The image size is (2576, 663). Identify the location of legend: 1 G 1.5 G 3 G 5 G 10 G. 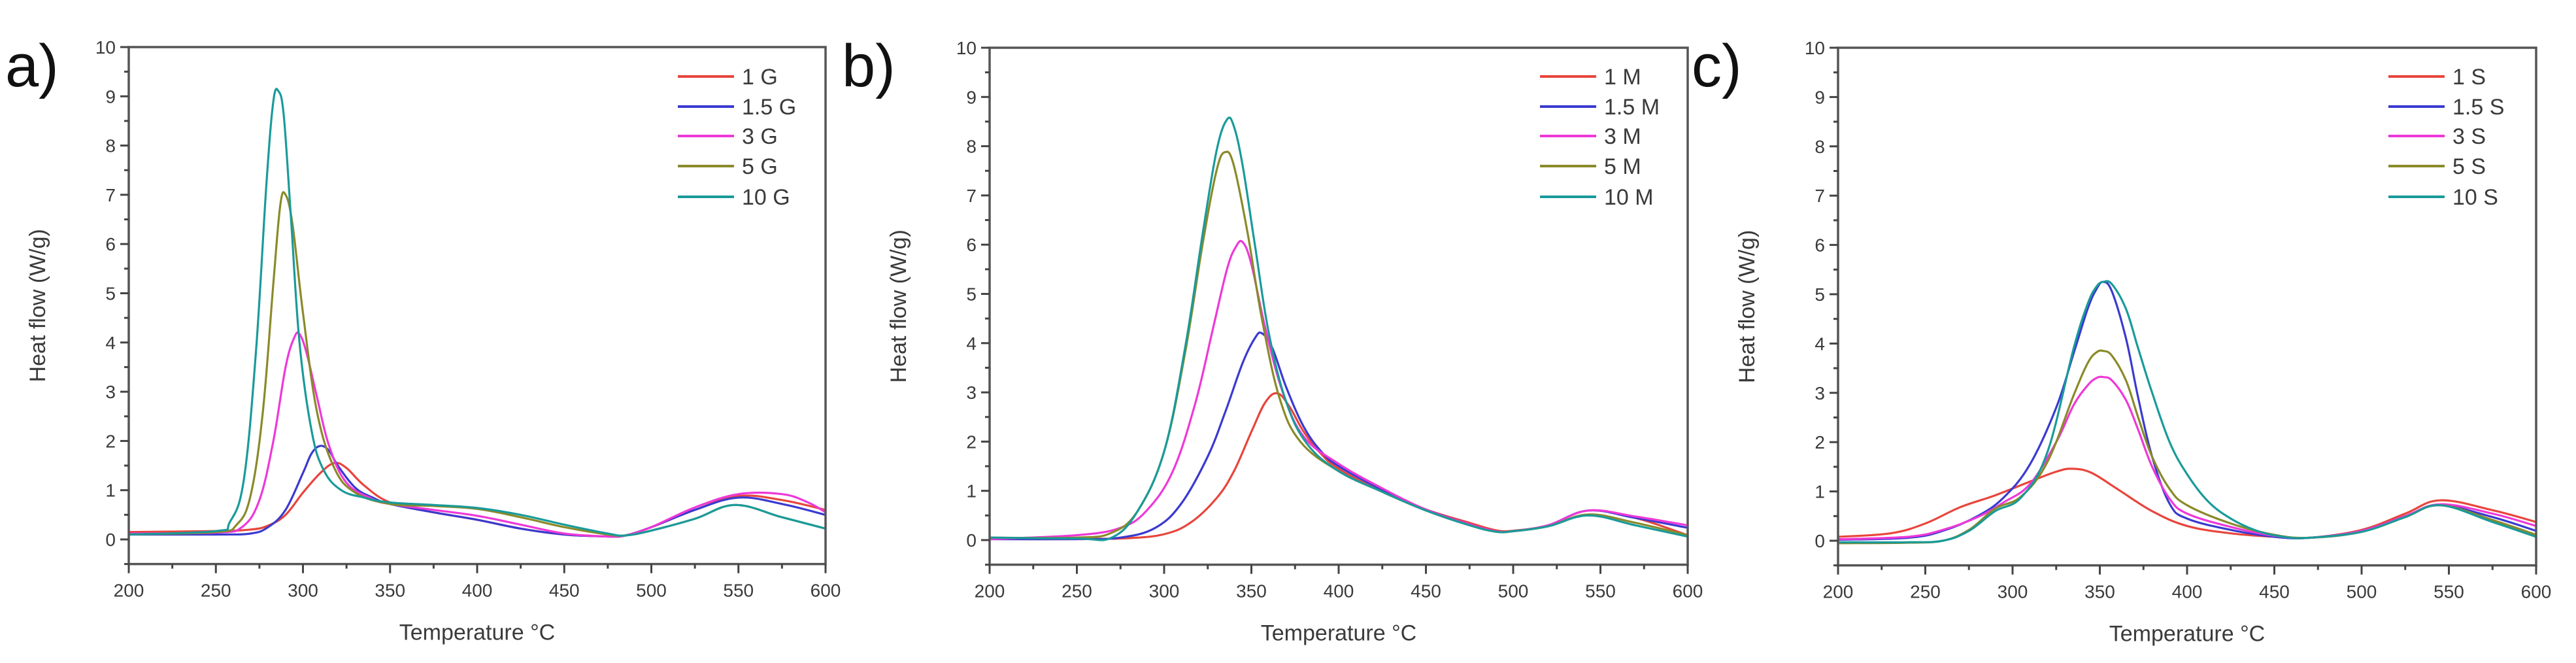
(737, 137).